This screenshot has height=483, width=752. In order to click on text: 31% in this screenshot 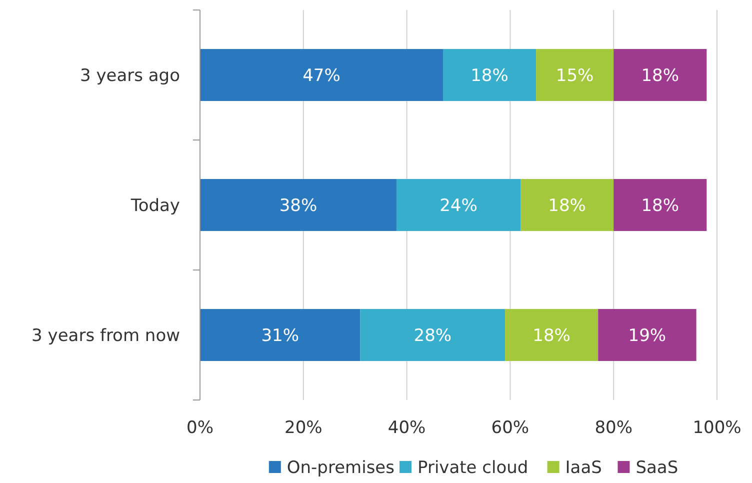, I will do `click(280, 336)`.